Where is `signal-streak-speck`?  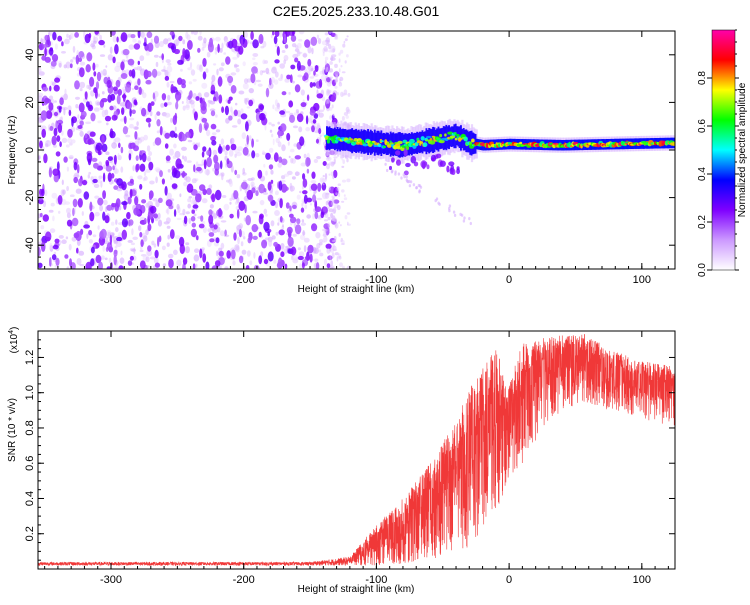 signal-streak-speck is located at coordinates (464, 218).